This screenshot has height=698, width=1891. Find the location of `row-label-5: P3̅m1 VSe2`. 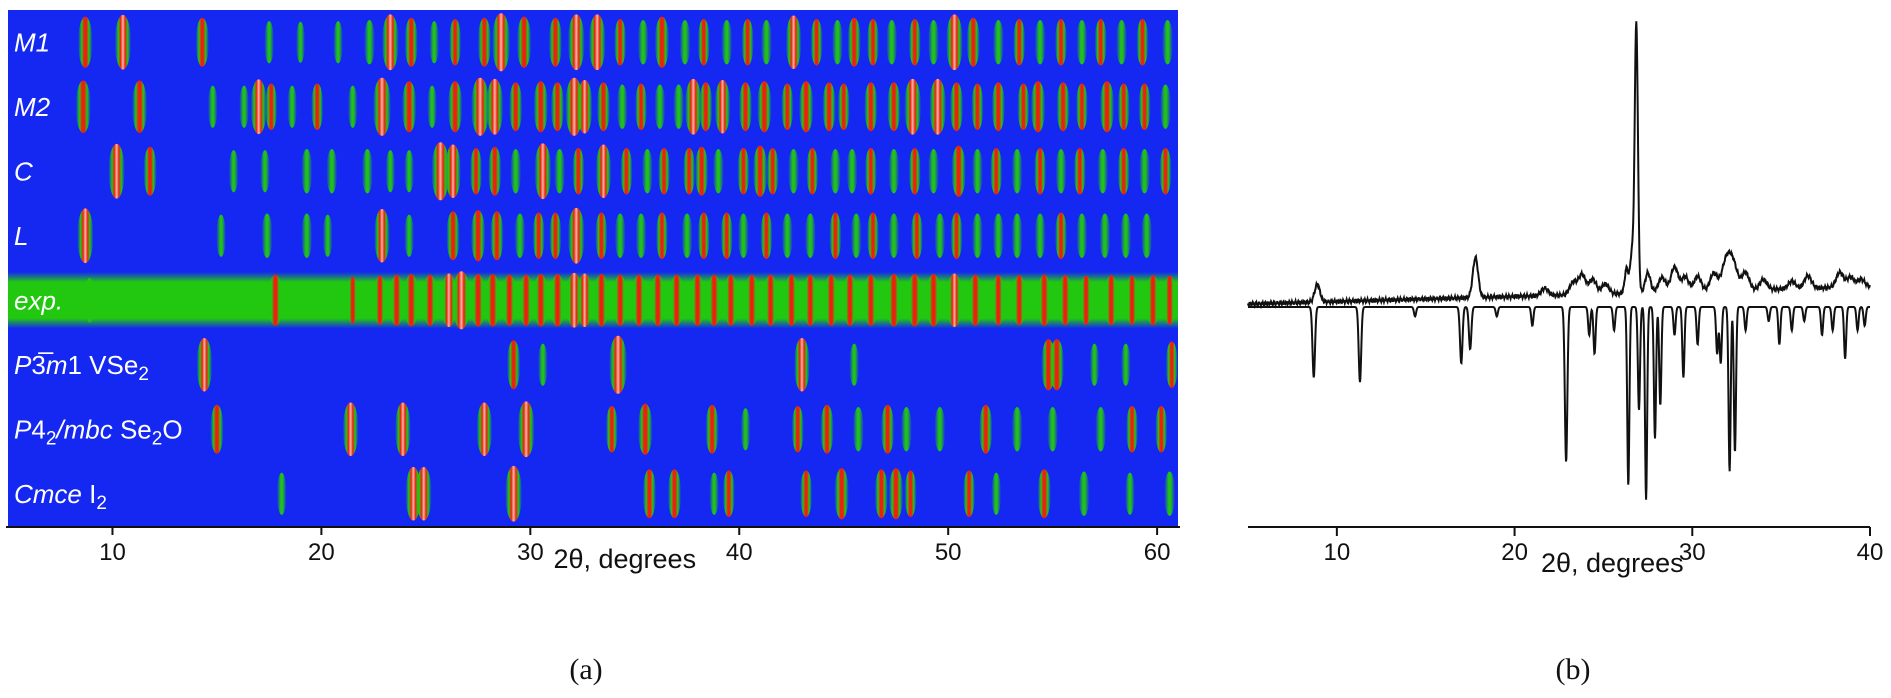

row-label-5: P3̅m1 VSe2 is located at coordinates (81, 367).